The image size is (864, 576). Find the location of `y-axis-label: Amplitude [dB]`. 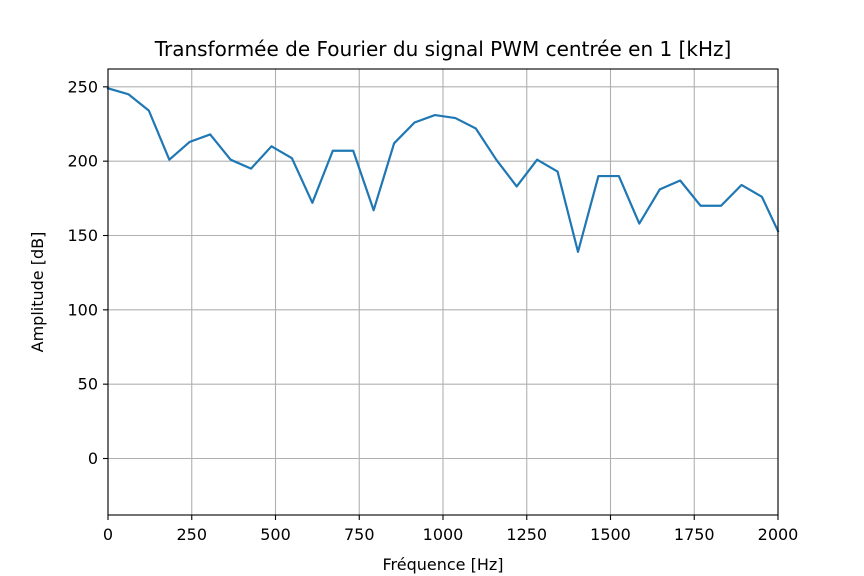

y-axis-label: Amplitude [dB] is located at coordinates (37, 292).